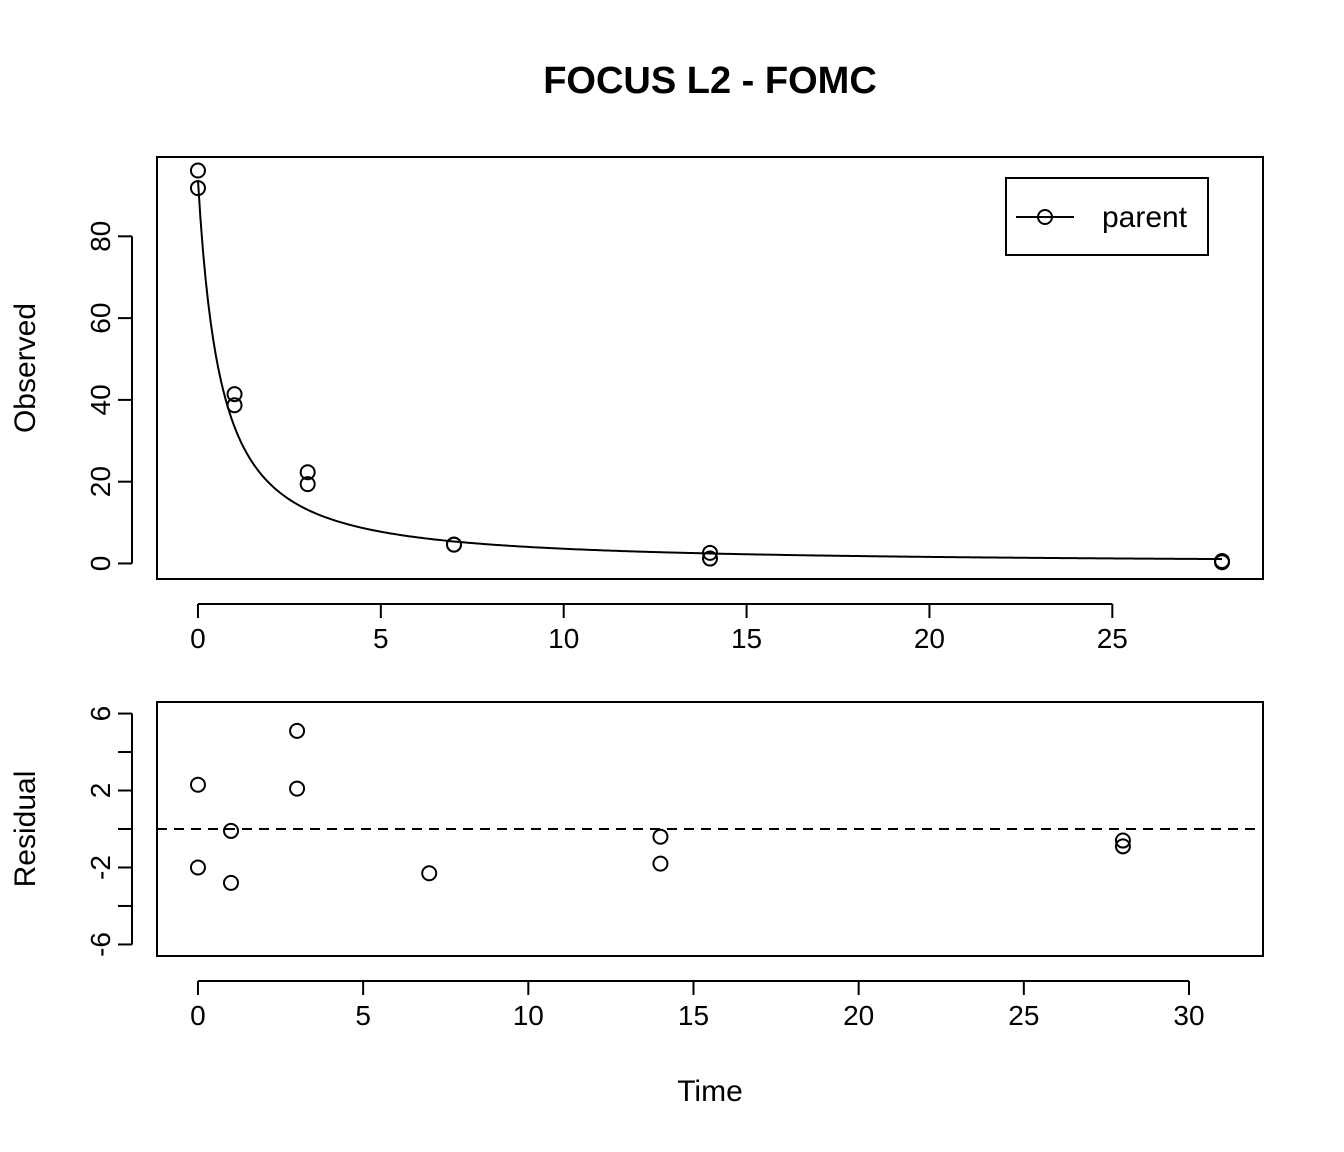  I want to click on residual-x-tick-label: 5, so click(363, 1015).